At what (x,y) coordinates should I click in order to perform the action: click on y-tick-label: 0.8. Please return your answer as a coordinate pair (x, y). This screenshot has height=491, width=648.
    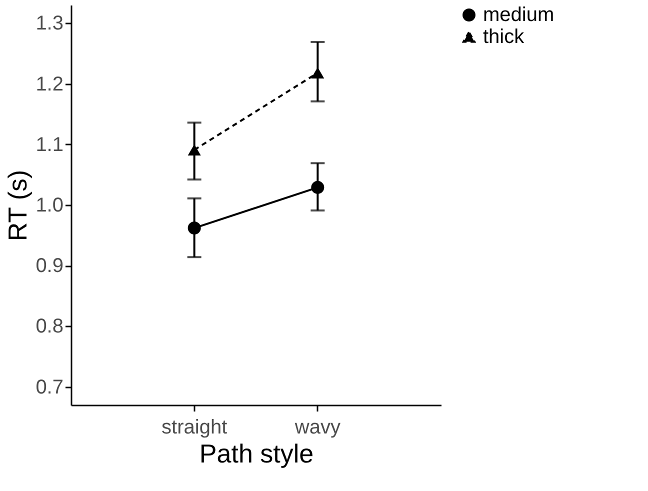
    Looking at the image, I should click on (50, 327).